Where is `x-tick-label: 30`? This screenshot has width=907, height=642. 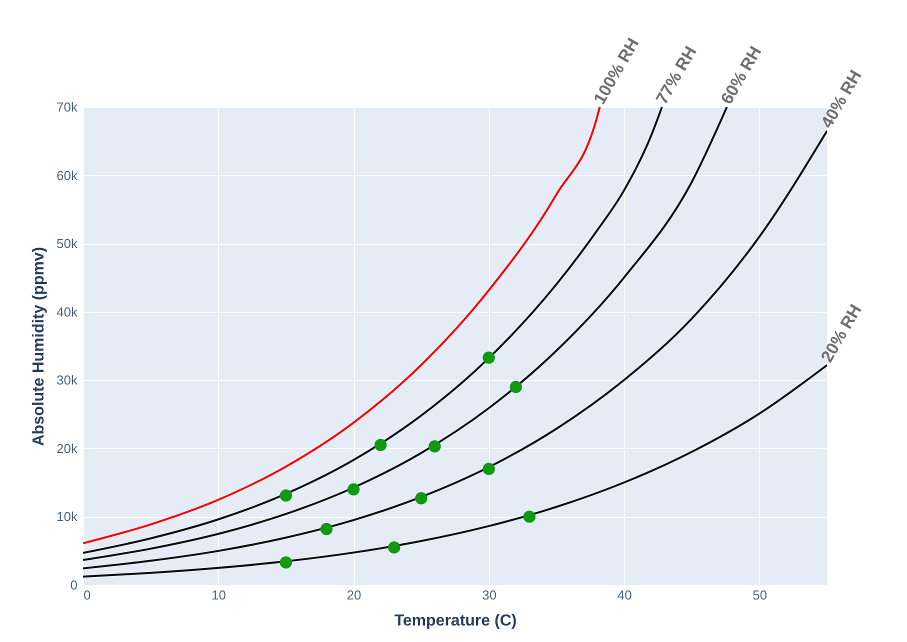 x-tick-label: 30 is located at coordinates (489, 595).